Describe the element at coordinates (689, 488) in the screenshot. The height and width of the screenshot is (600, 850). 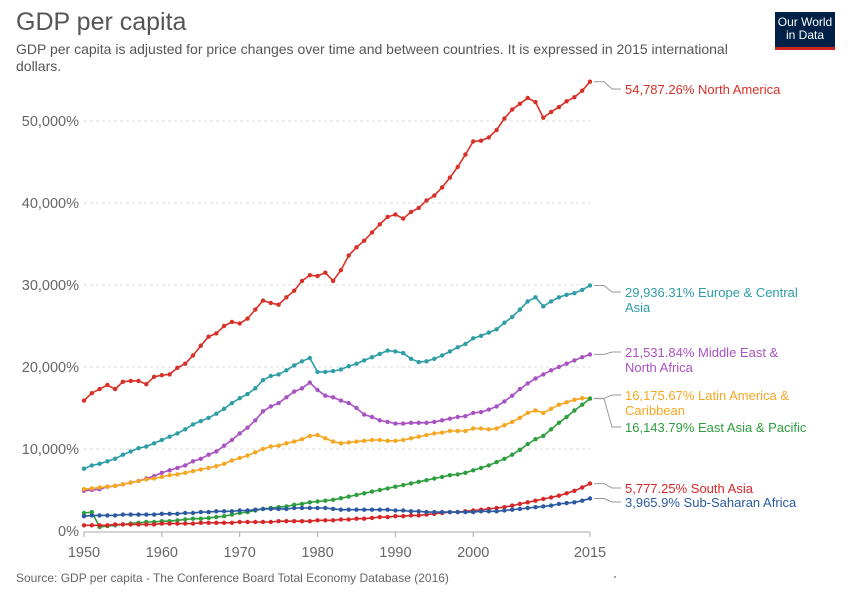
I see `series-end-label: 5,777.25% South Asia` at that location.